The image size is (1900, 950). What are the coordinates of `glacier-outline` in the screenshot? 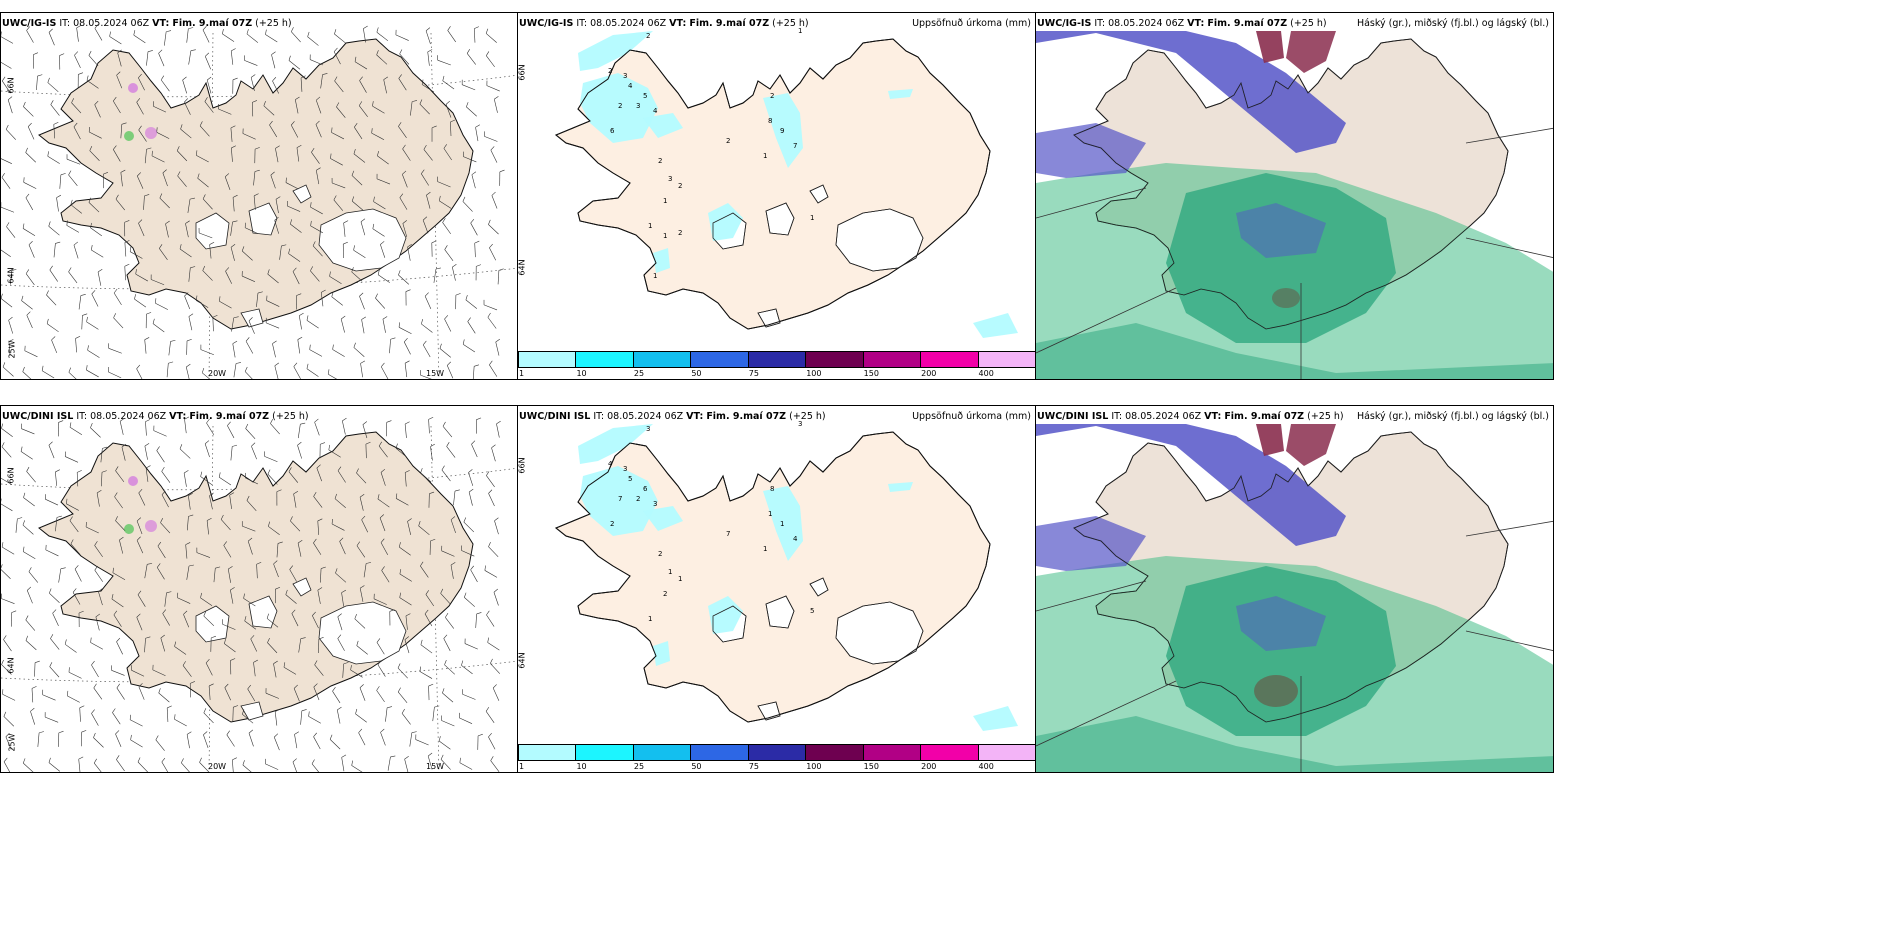 It's located at (819, 587).